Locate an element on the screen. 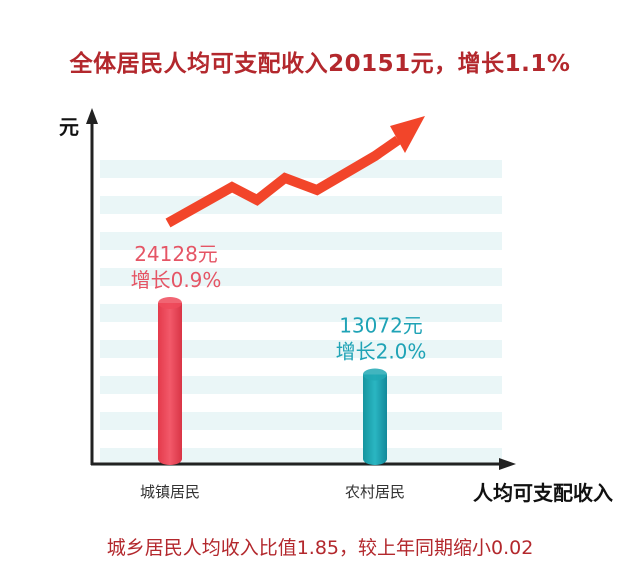  growth-label: 增长0.9% is located at coordinates (176, 280).